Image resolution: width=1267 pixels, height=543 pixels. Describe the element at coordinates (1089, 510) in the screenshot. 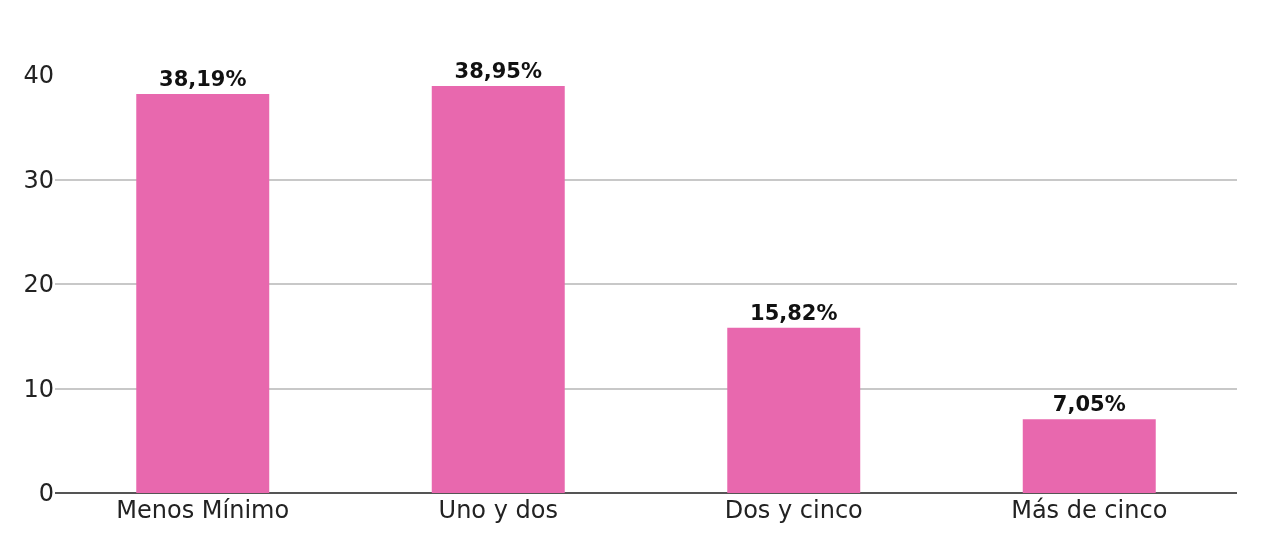

I see `x-tick-label: Más de cinco` at that location.